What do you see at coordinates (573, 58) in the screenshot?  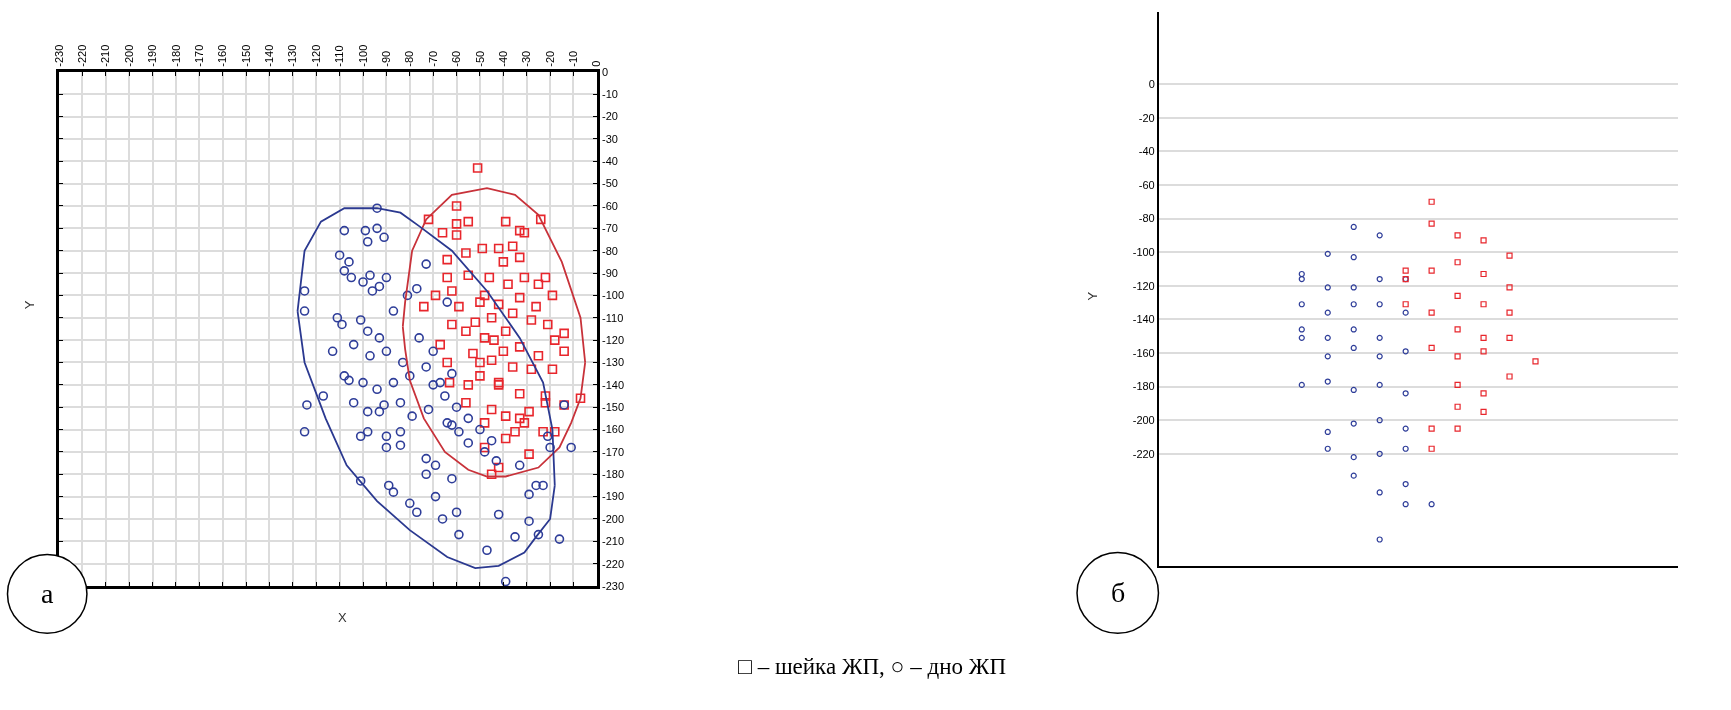 I see `x-tick-label: -10` at bounding box center [573, 58].